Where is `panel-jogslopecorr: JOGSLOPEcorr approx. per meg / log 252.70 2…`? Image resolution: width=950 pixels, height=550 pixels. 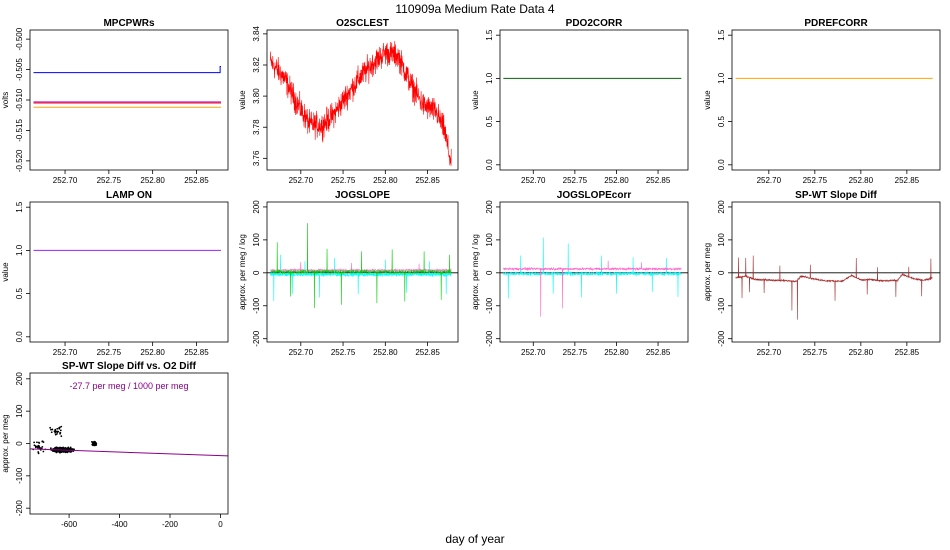
panel-jogslopecorr: JOGSLOPEcorr approx. per meg / log 252.70 2… is located at coordinates (580, 273).